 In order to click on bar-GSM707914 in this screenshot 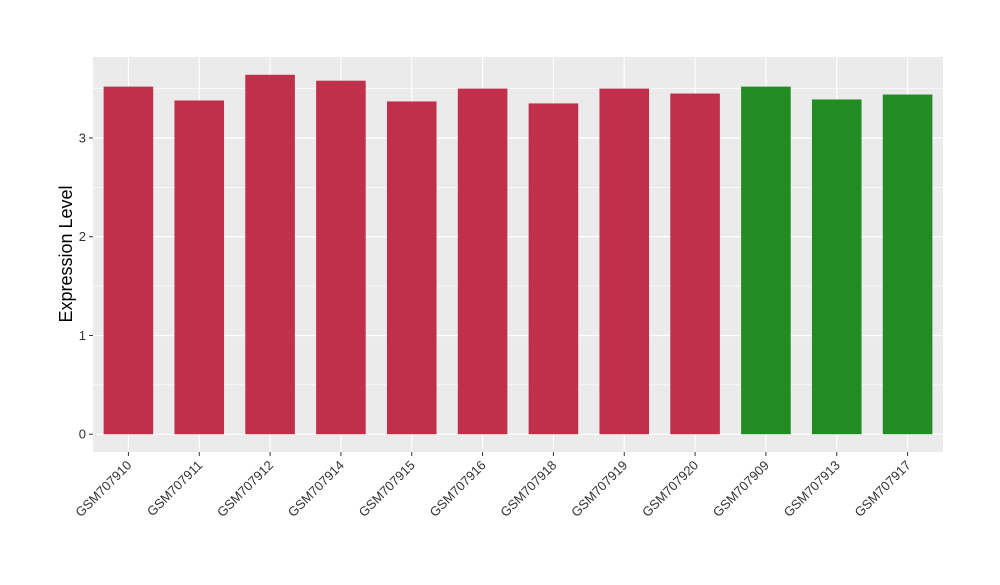, I will do `click(341, 257)`.